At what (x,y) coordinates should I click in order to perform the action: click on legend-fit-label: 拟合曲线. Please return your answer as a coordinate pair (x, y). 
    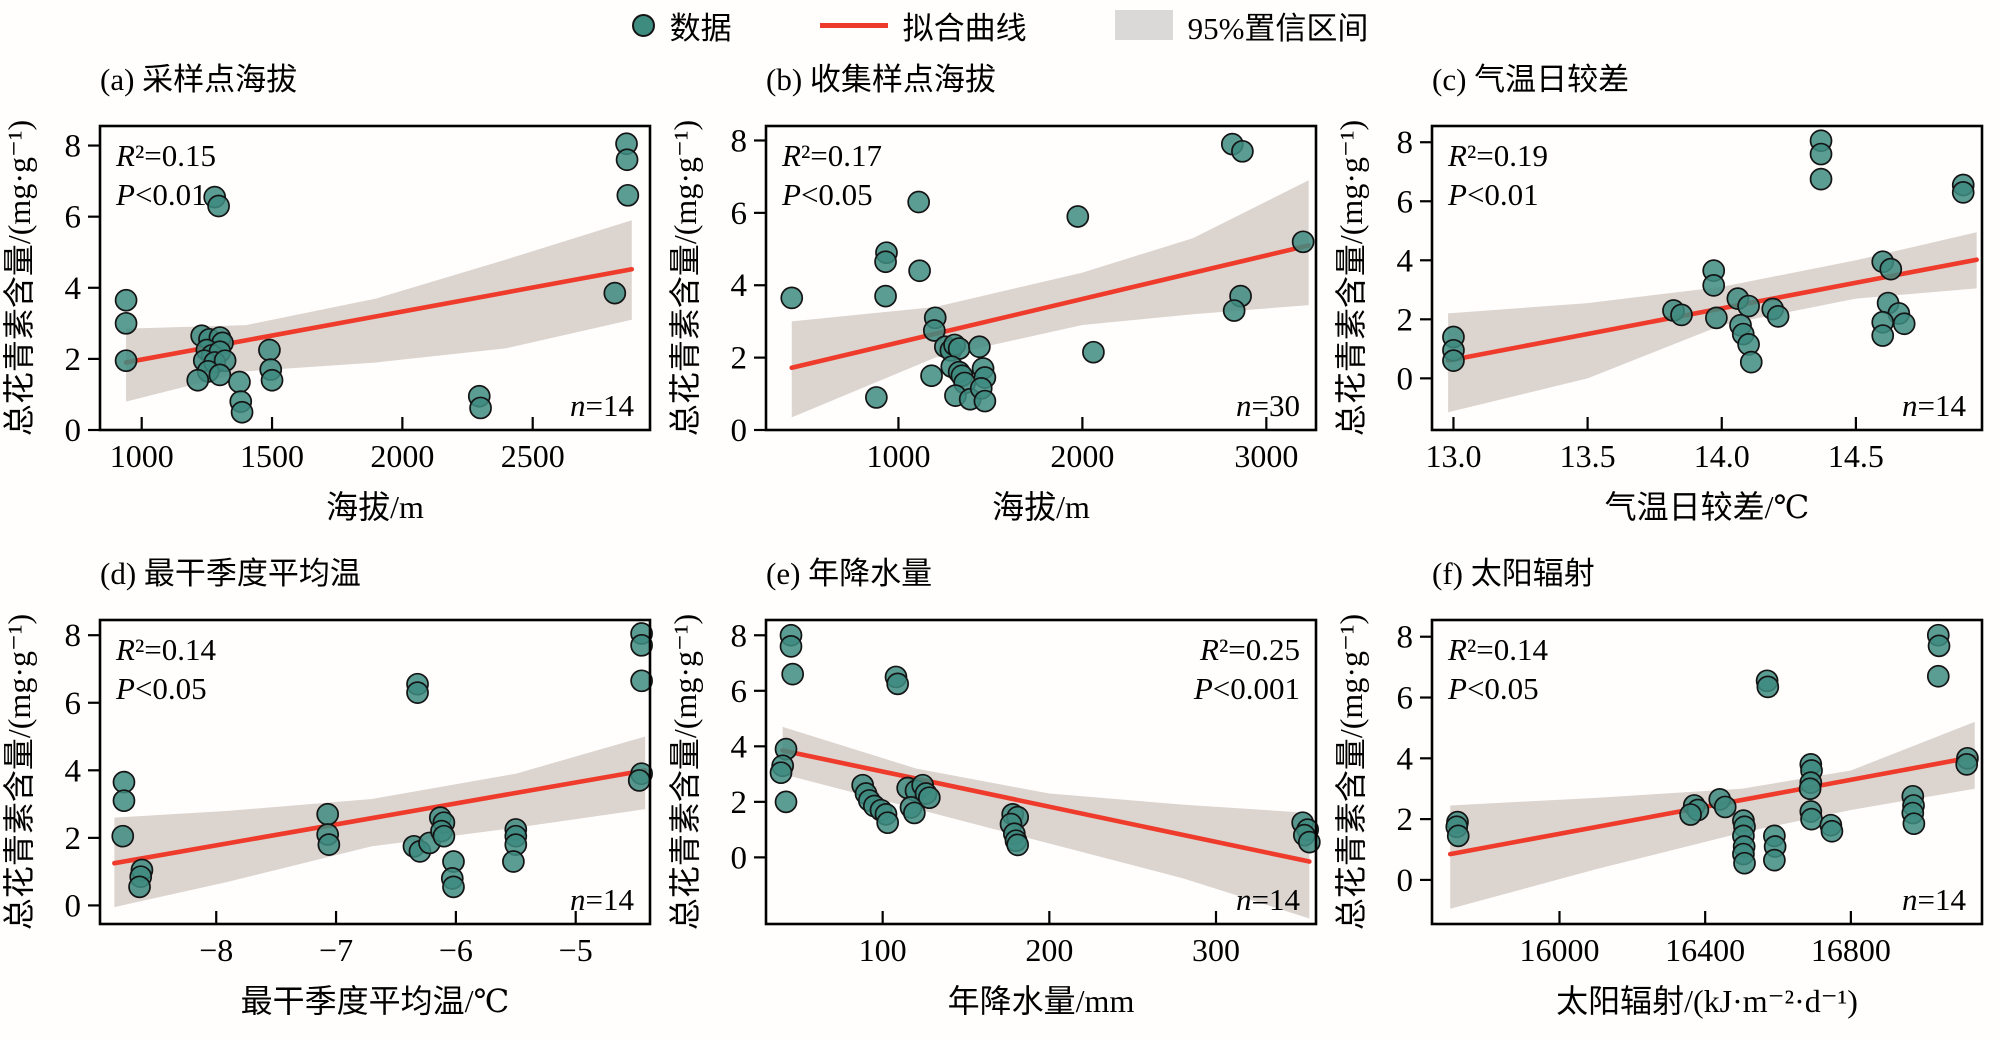
    Looking at the image, I should click on (964, 28).